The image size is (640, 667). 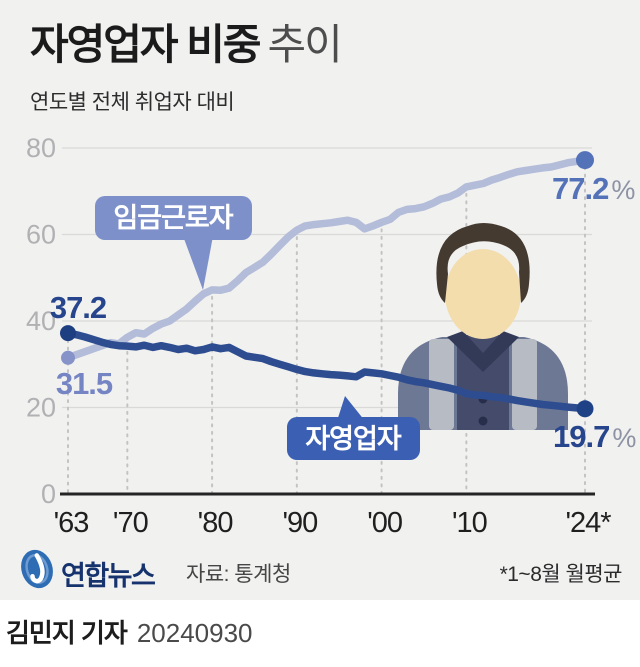 I want to click on self-employed-end-dot, so click(x=585, y=409).